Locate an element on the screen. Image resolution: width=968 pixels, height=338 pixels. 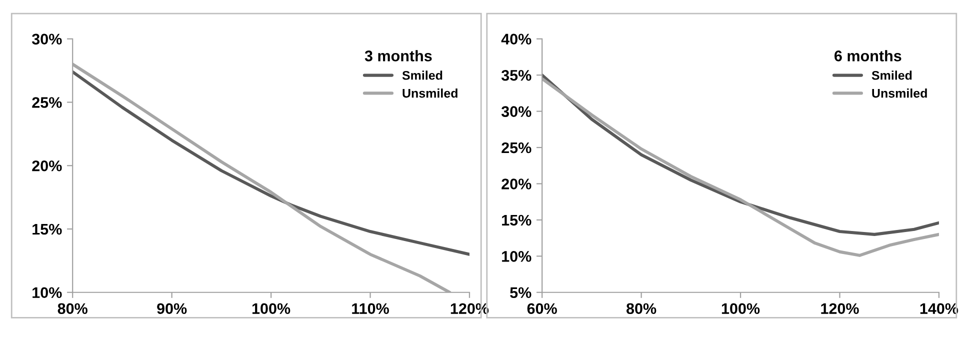
y-tick-label: 5% is located at coordinates (521, 292).